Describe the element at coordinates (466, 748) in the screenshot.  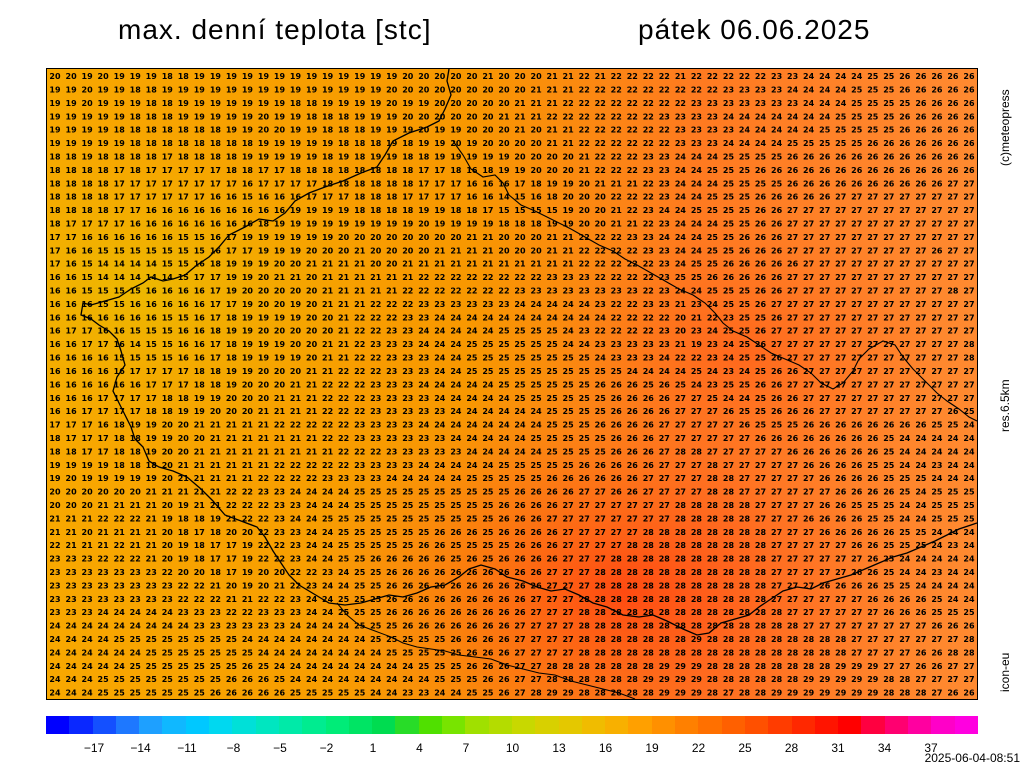
I see `colorbar-tick-label: 7` at that location.